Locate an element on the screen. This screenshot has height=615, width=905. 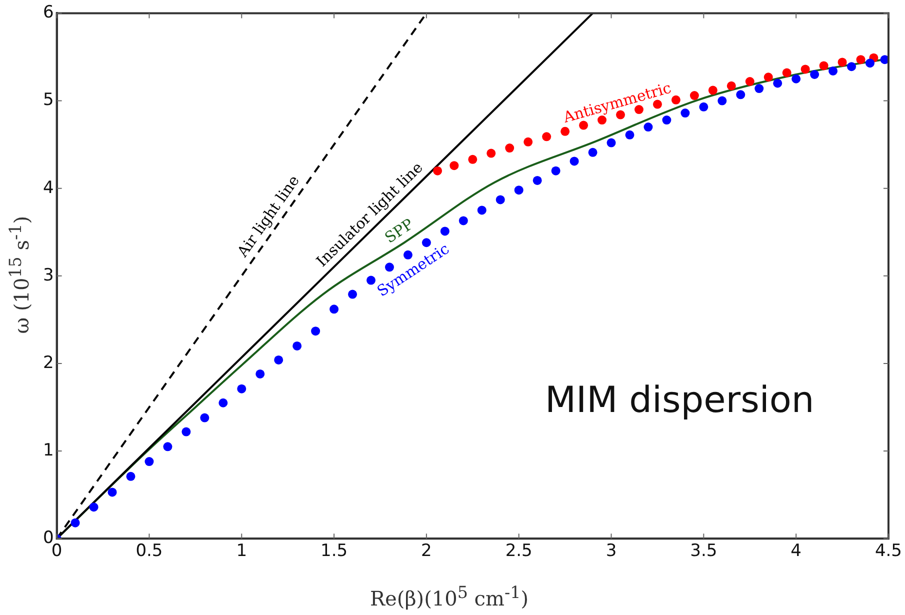
y-tick-label: 1 is located at coordinates (48, 450).